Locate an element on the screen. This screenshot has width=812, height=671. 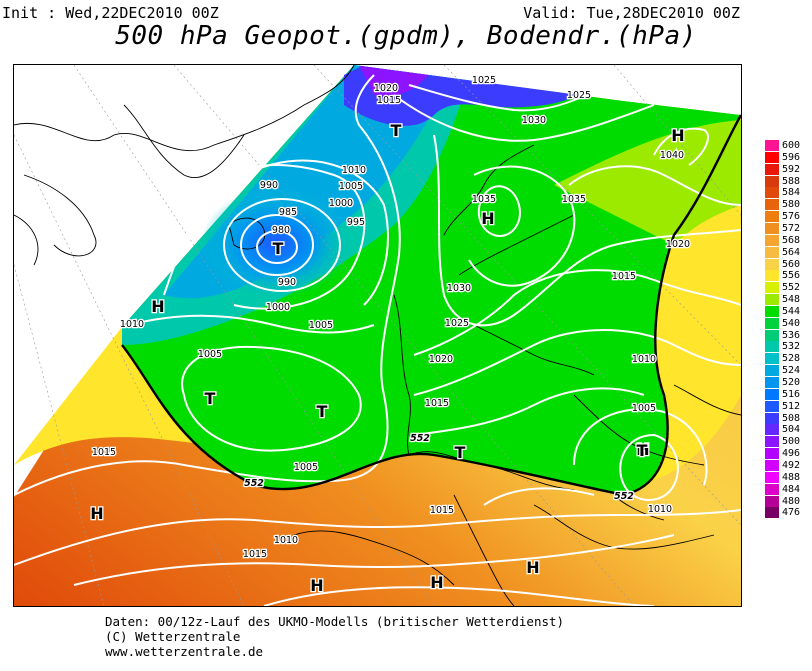
legend-entry: 536 is located at coordinates (788, 335).